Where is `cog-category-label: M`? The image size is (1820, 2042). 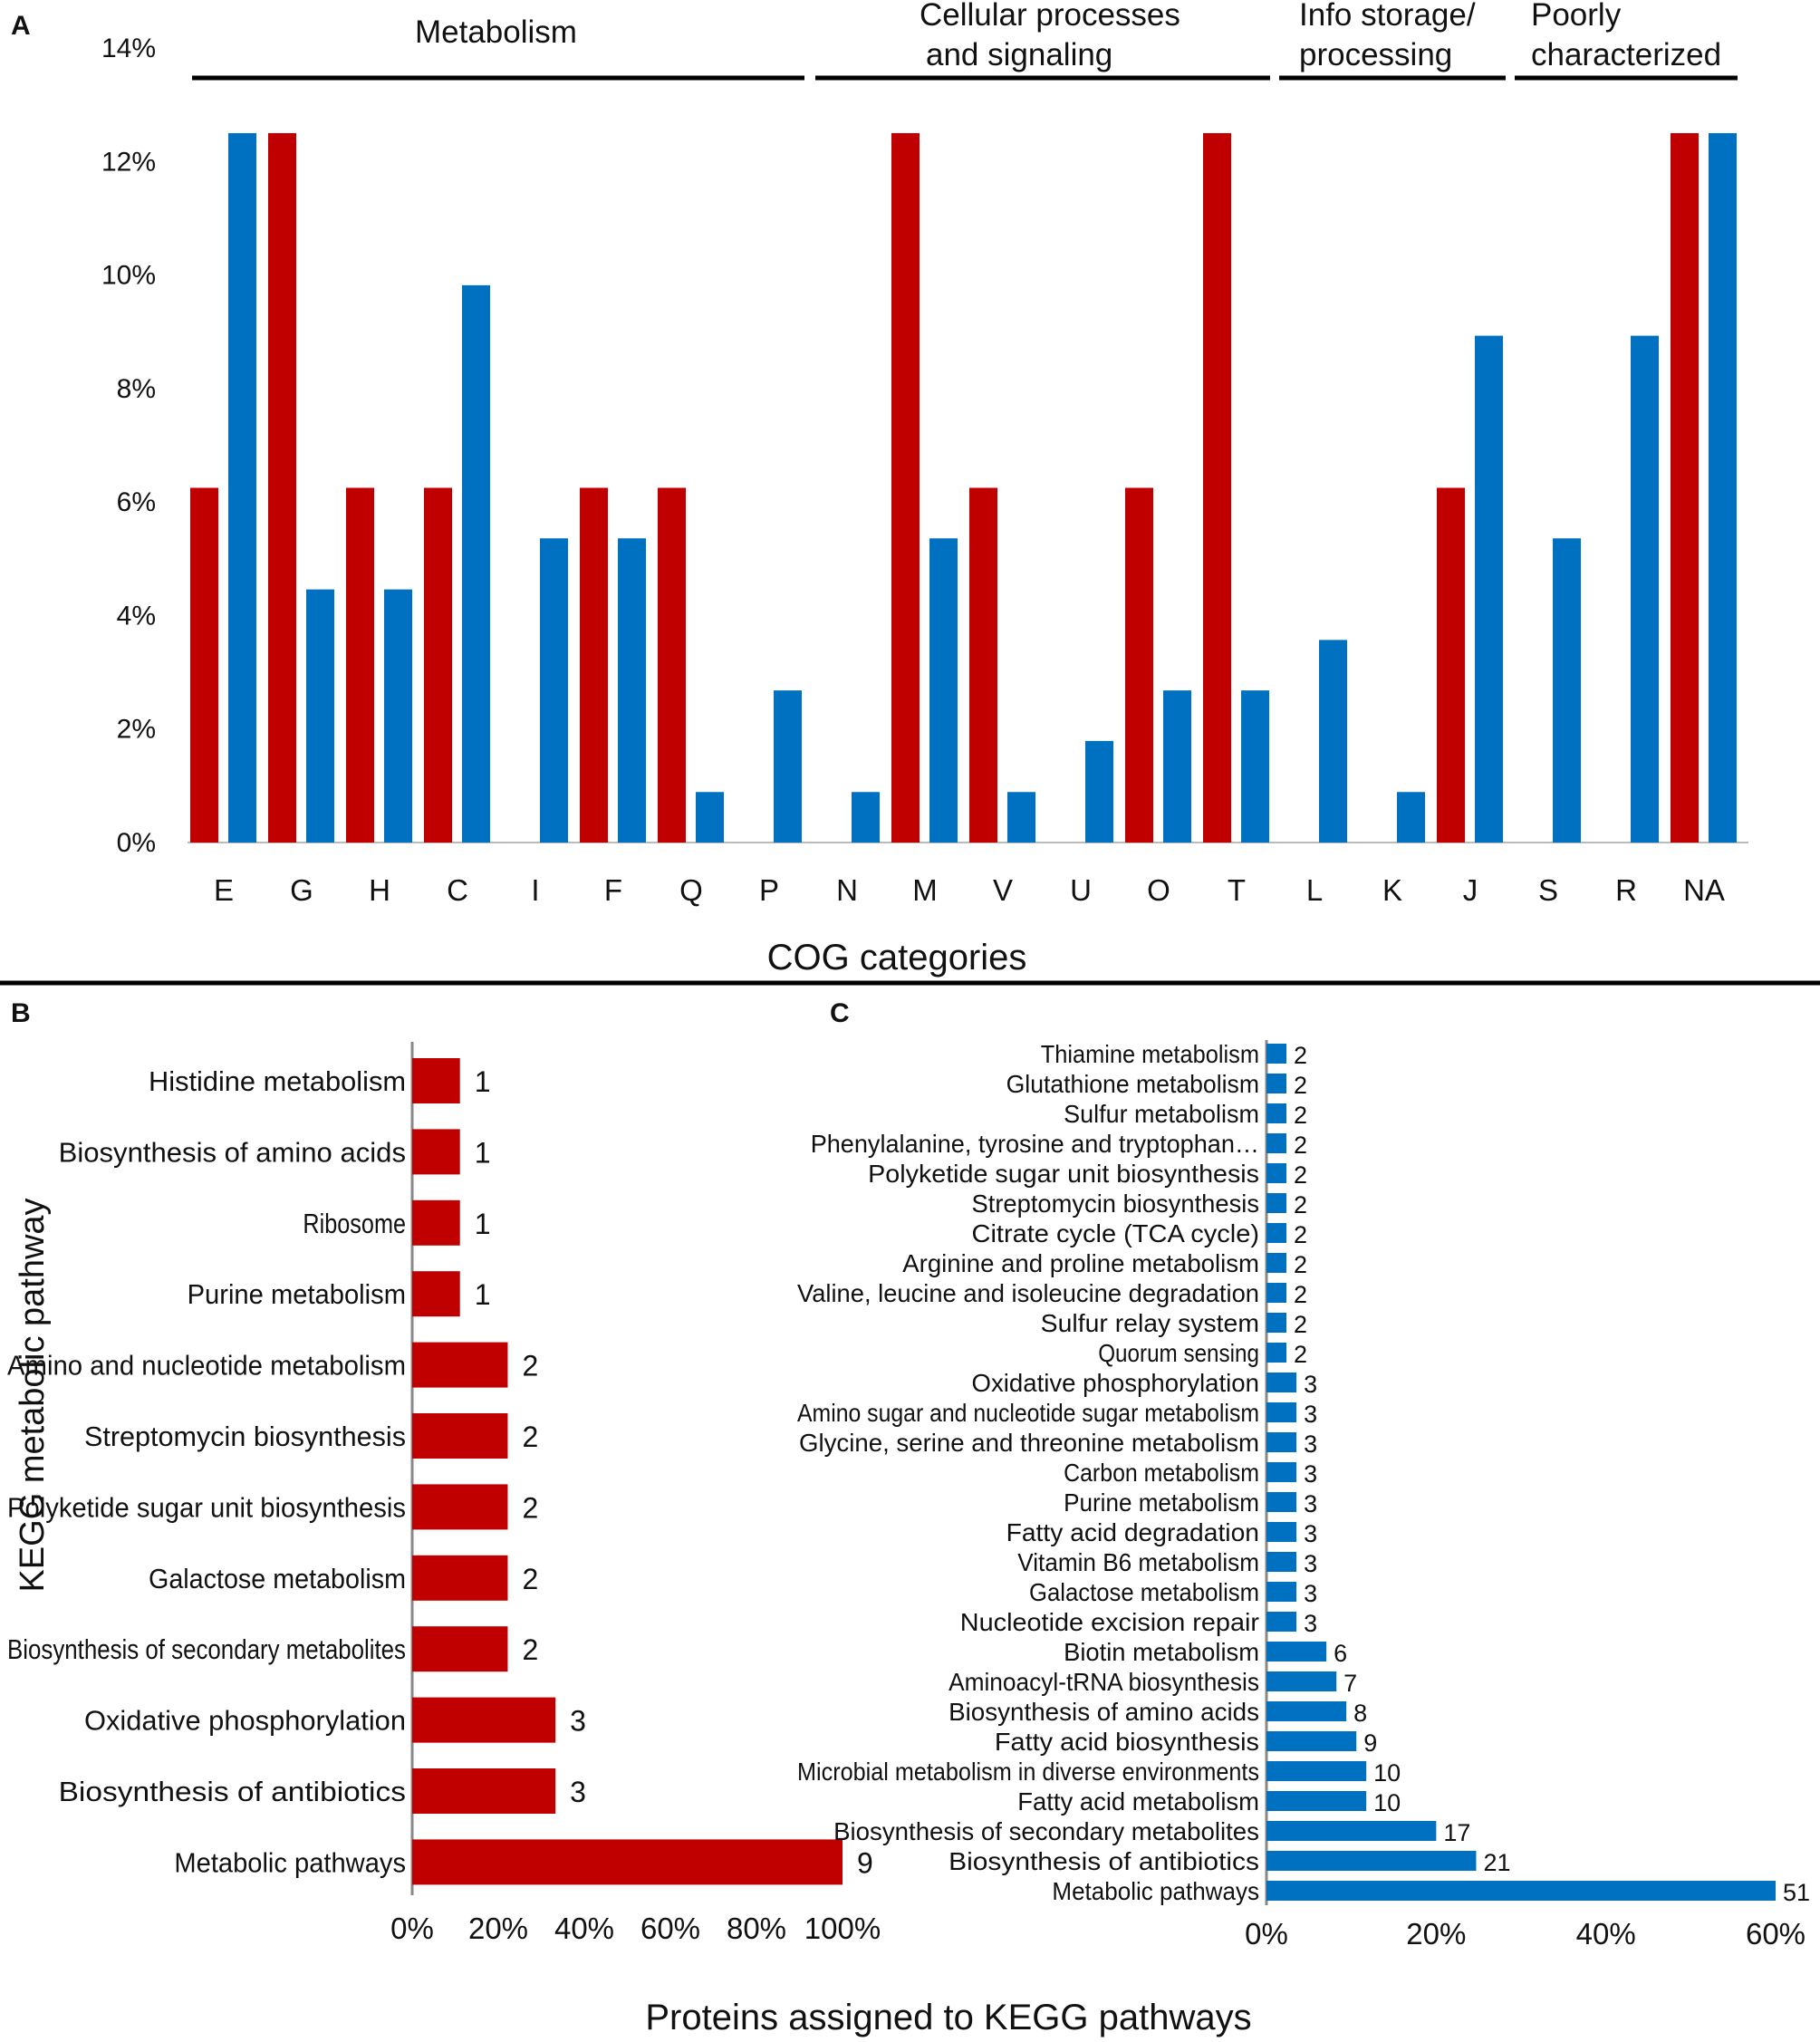
cog-category-label: M is located at coordinates (925, 890).